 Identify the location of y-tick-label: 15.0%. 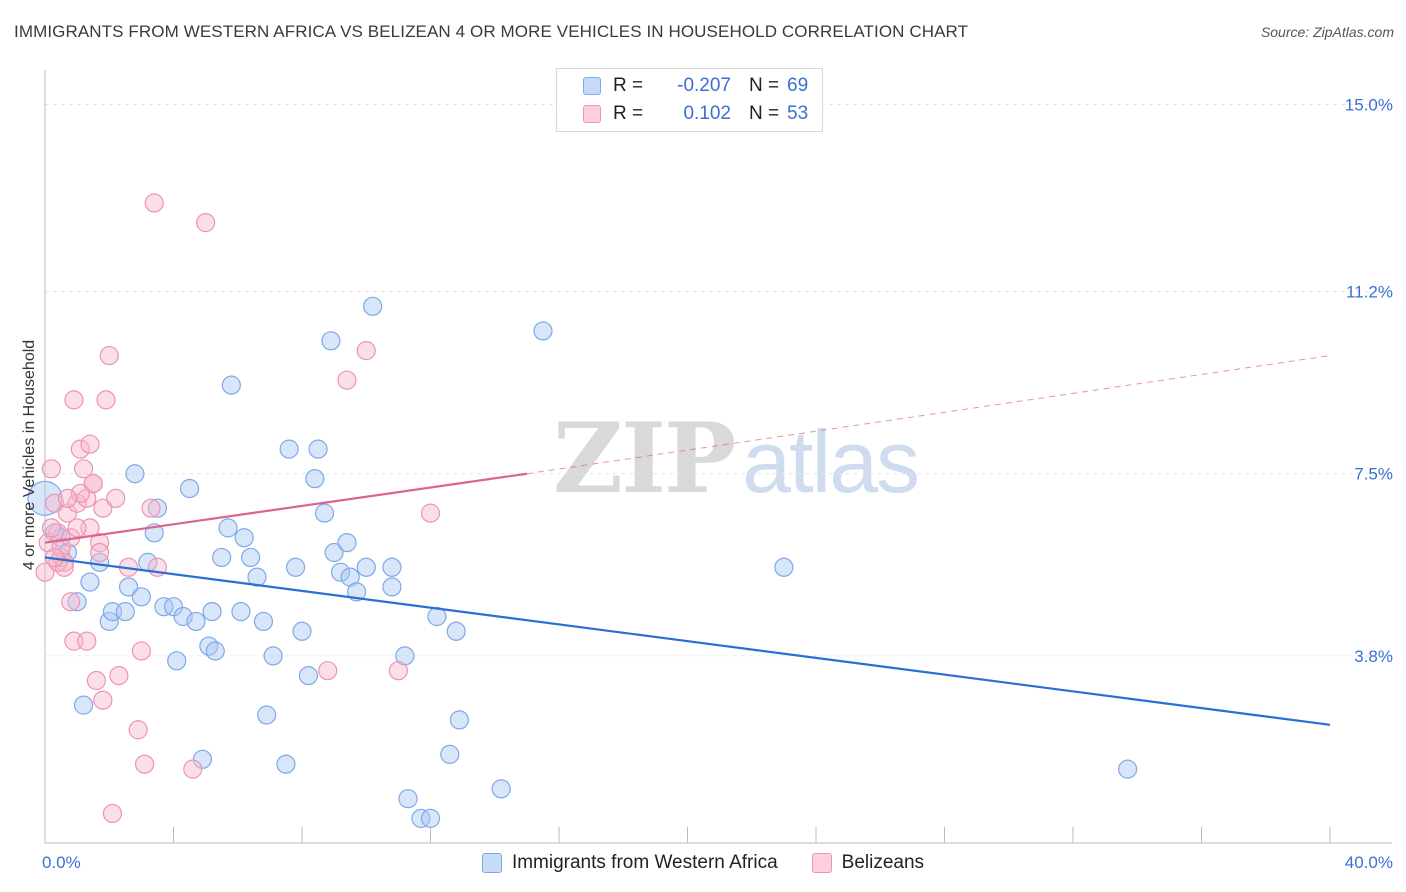
(1369, 104).